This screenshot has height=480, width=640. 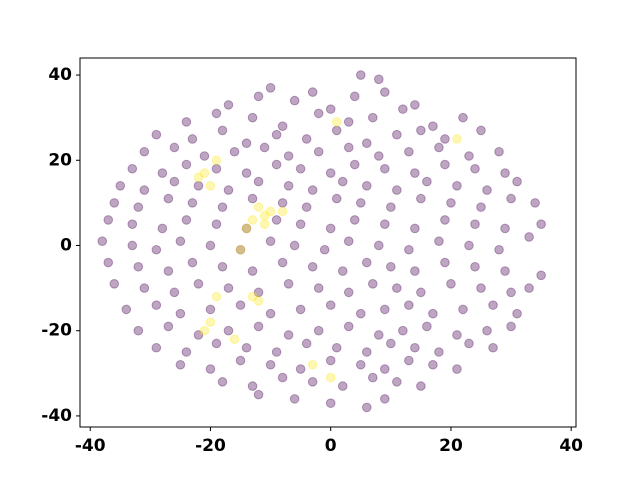 I want to click on x-tick-label: 40, so click(x=571, y=446).